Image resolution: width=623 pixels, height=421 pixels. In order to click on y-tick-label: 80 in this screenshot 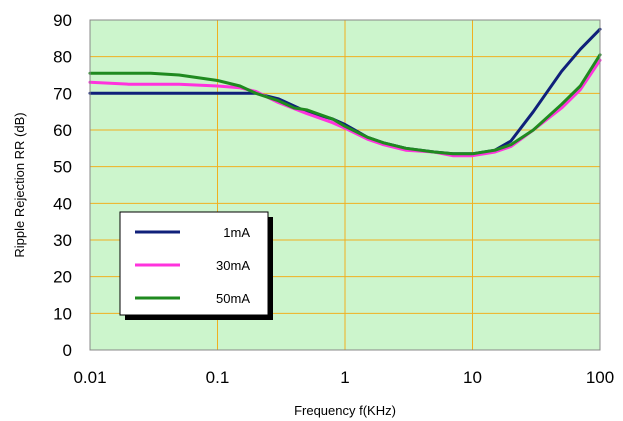, I will do `click(62, 57)`.